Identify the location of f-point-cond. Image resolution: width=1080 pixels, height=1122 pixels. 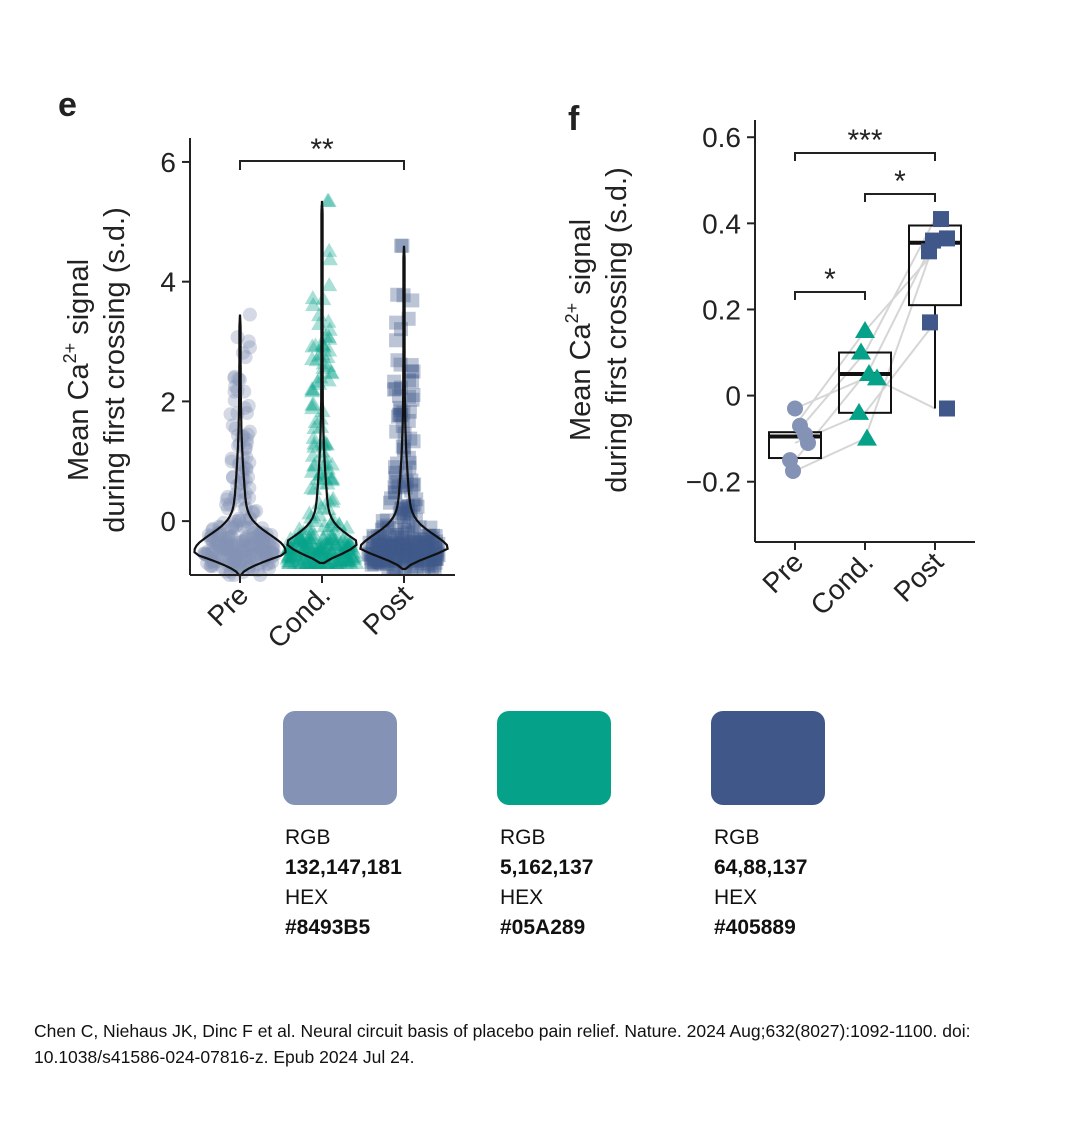
(865, 329).